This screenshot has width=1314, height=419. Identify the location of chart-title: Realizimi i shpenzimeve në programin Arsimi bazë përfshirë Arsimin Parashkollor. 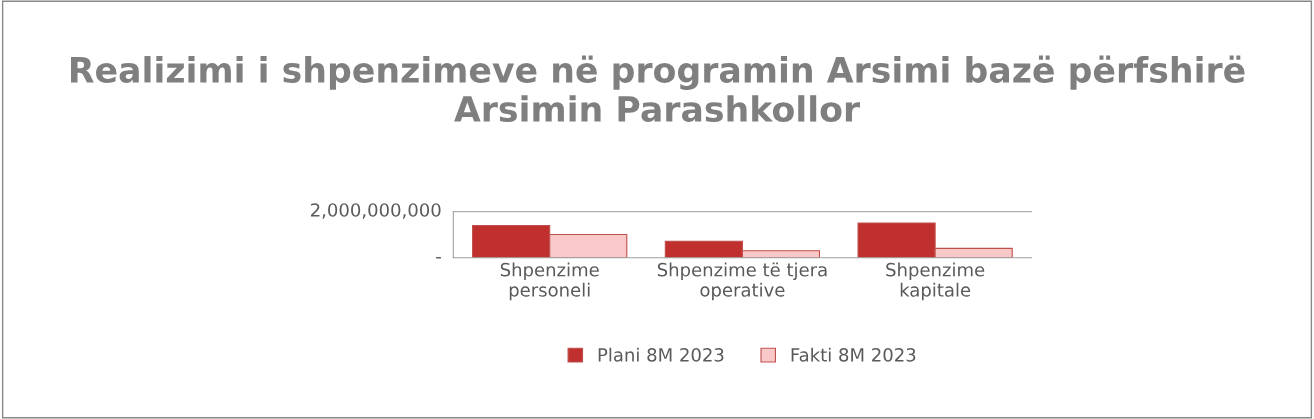
(658, 89).